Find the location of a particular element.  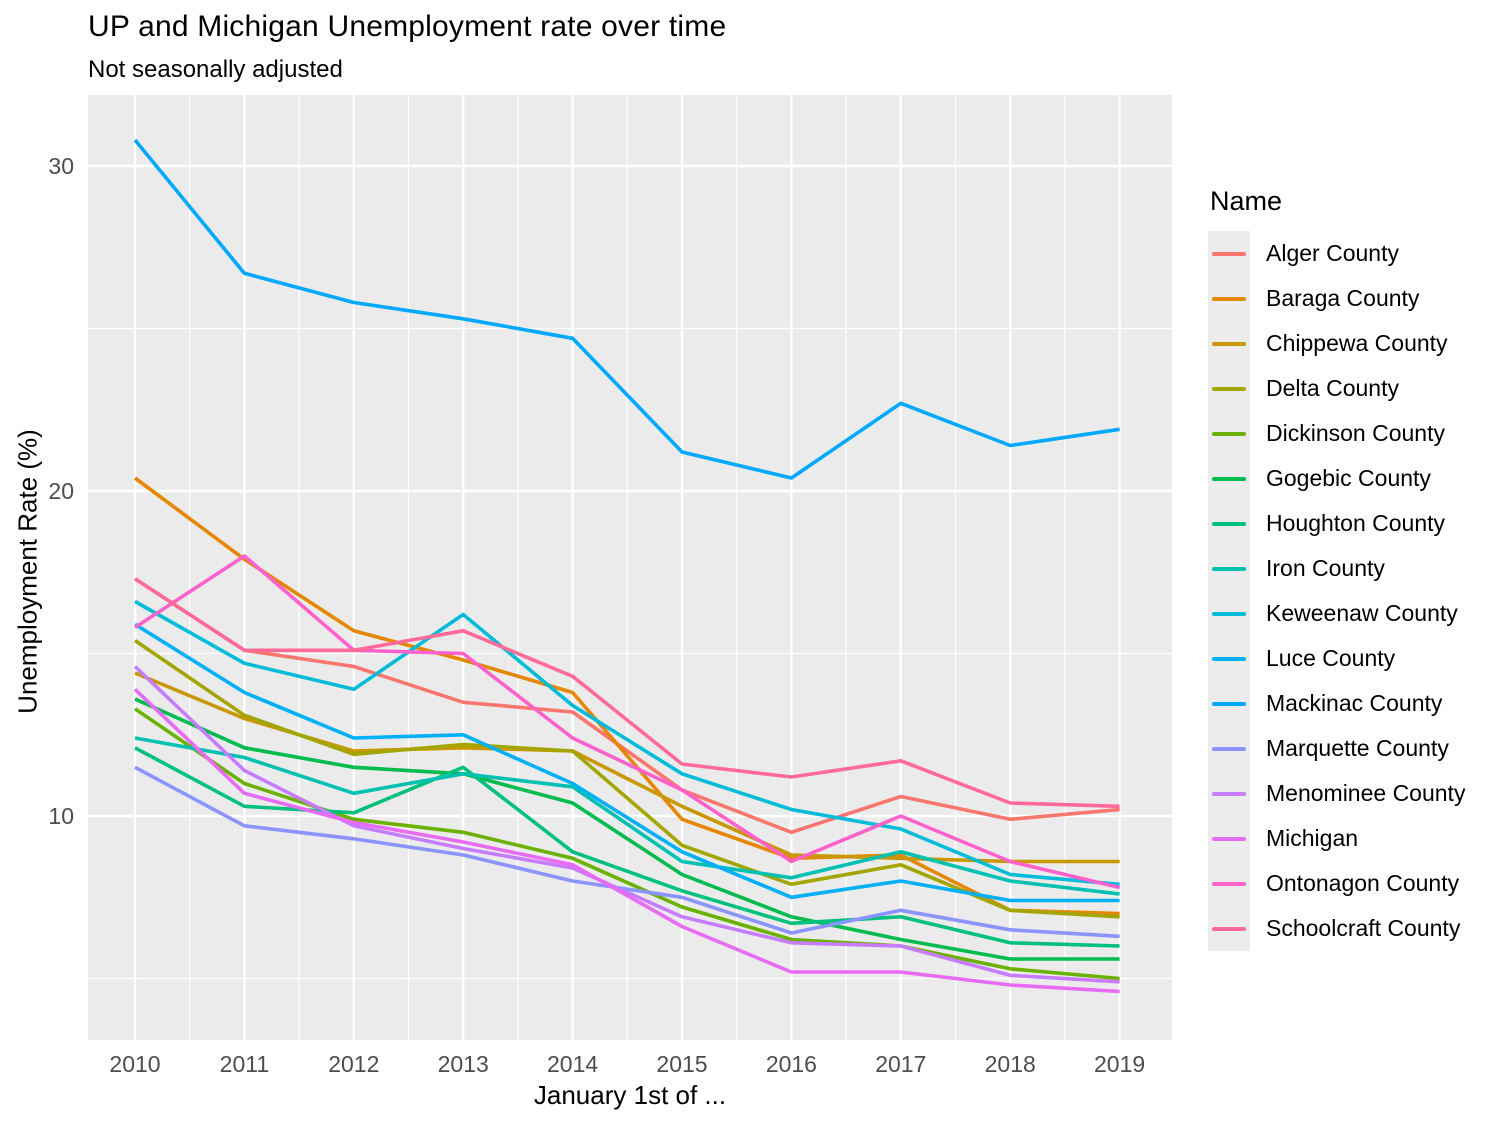

y-tick-label: 30 is located at coordinates (61, 166).